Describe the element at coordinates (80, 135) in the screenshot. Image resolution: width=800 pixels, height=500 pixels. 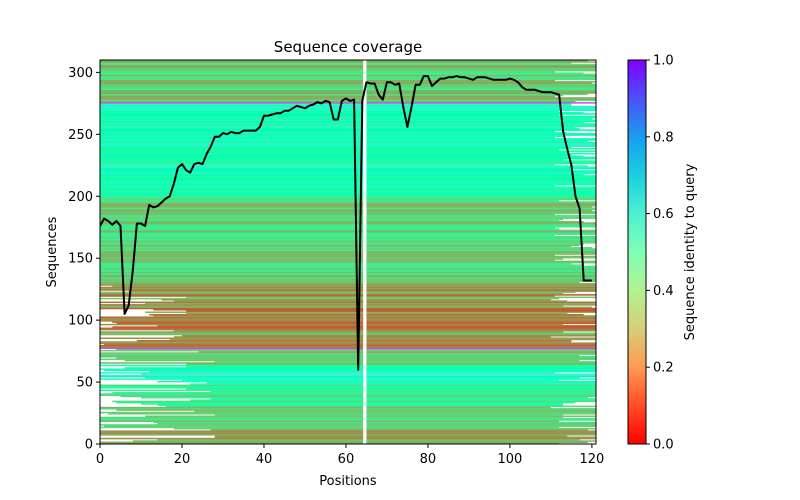
I see `y-tick-label: 250` at that location.